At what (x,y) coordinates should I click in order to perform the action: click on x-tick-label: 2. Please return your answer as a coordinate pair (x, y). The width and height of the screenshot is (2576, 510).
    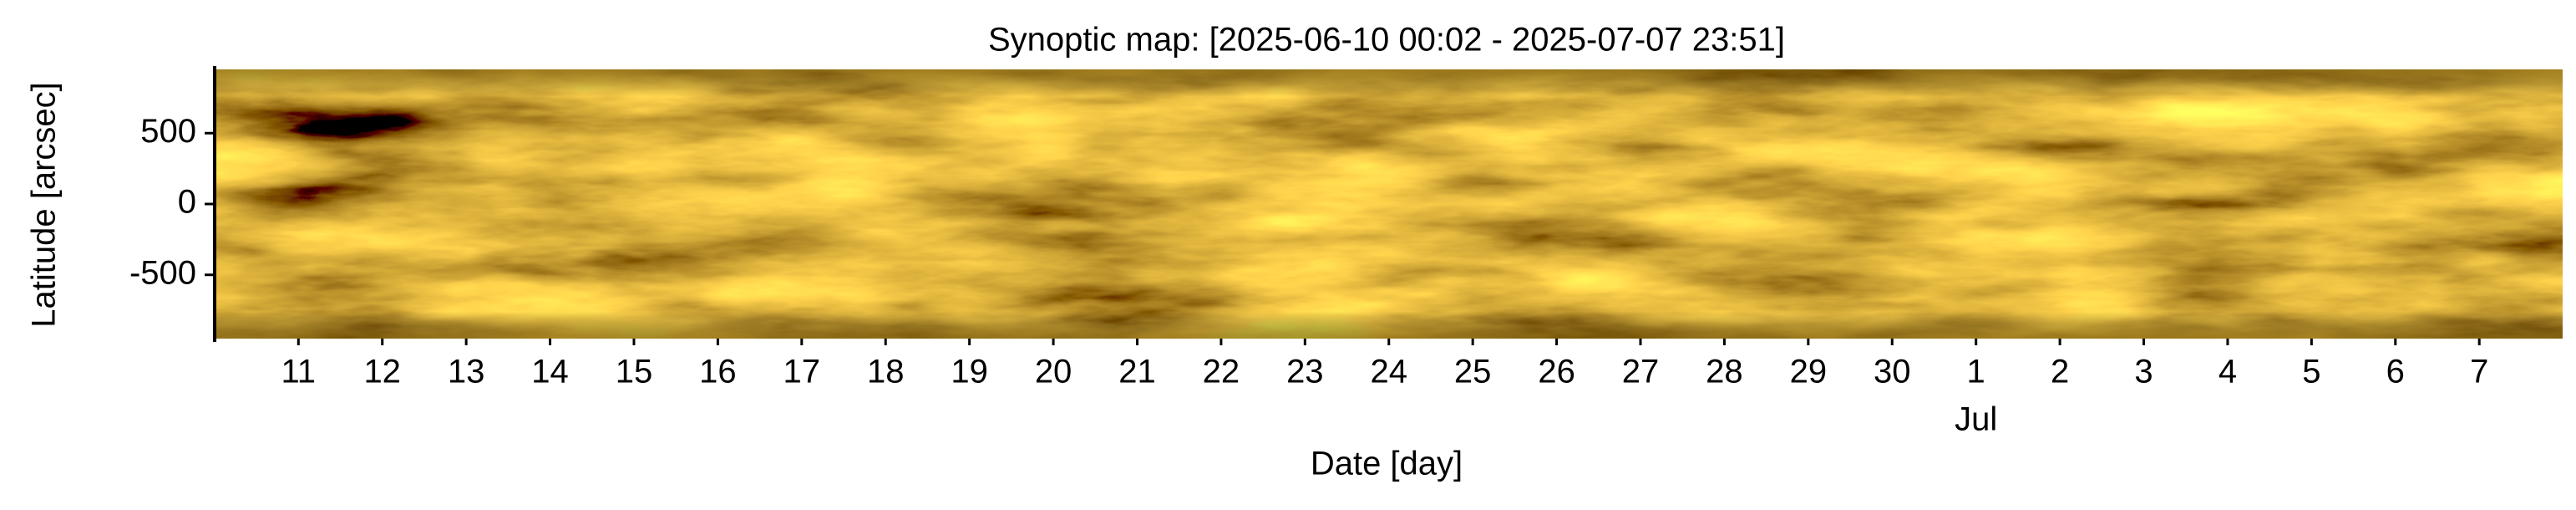
    Looking at the image, I should click on (2060, 372).